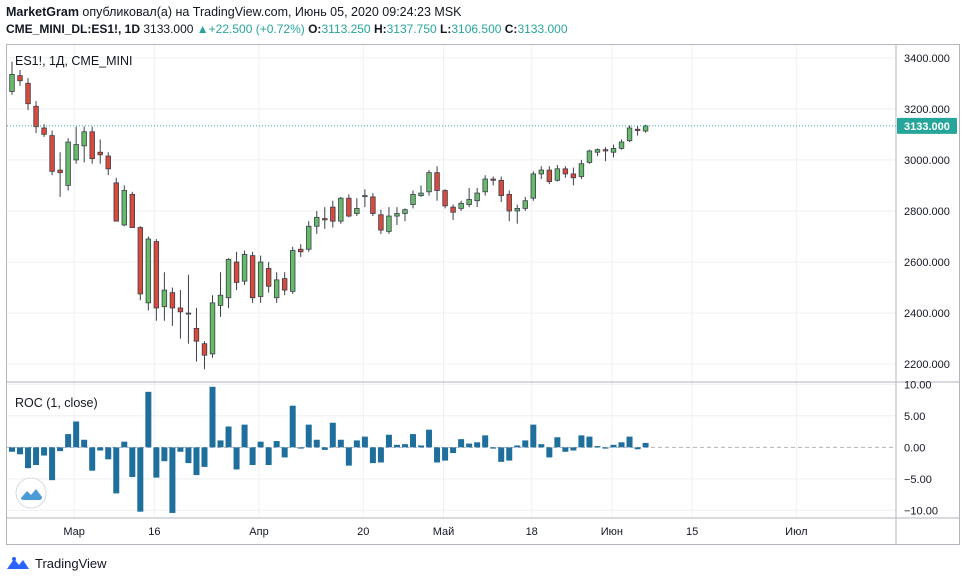 This screenshot has height=582, width=965. I want to click on last-price-tag-text: 3133.000, so click(927, 127).